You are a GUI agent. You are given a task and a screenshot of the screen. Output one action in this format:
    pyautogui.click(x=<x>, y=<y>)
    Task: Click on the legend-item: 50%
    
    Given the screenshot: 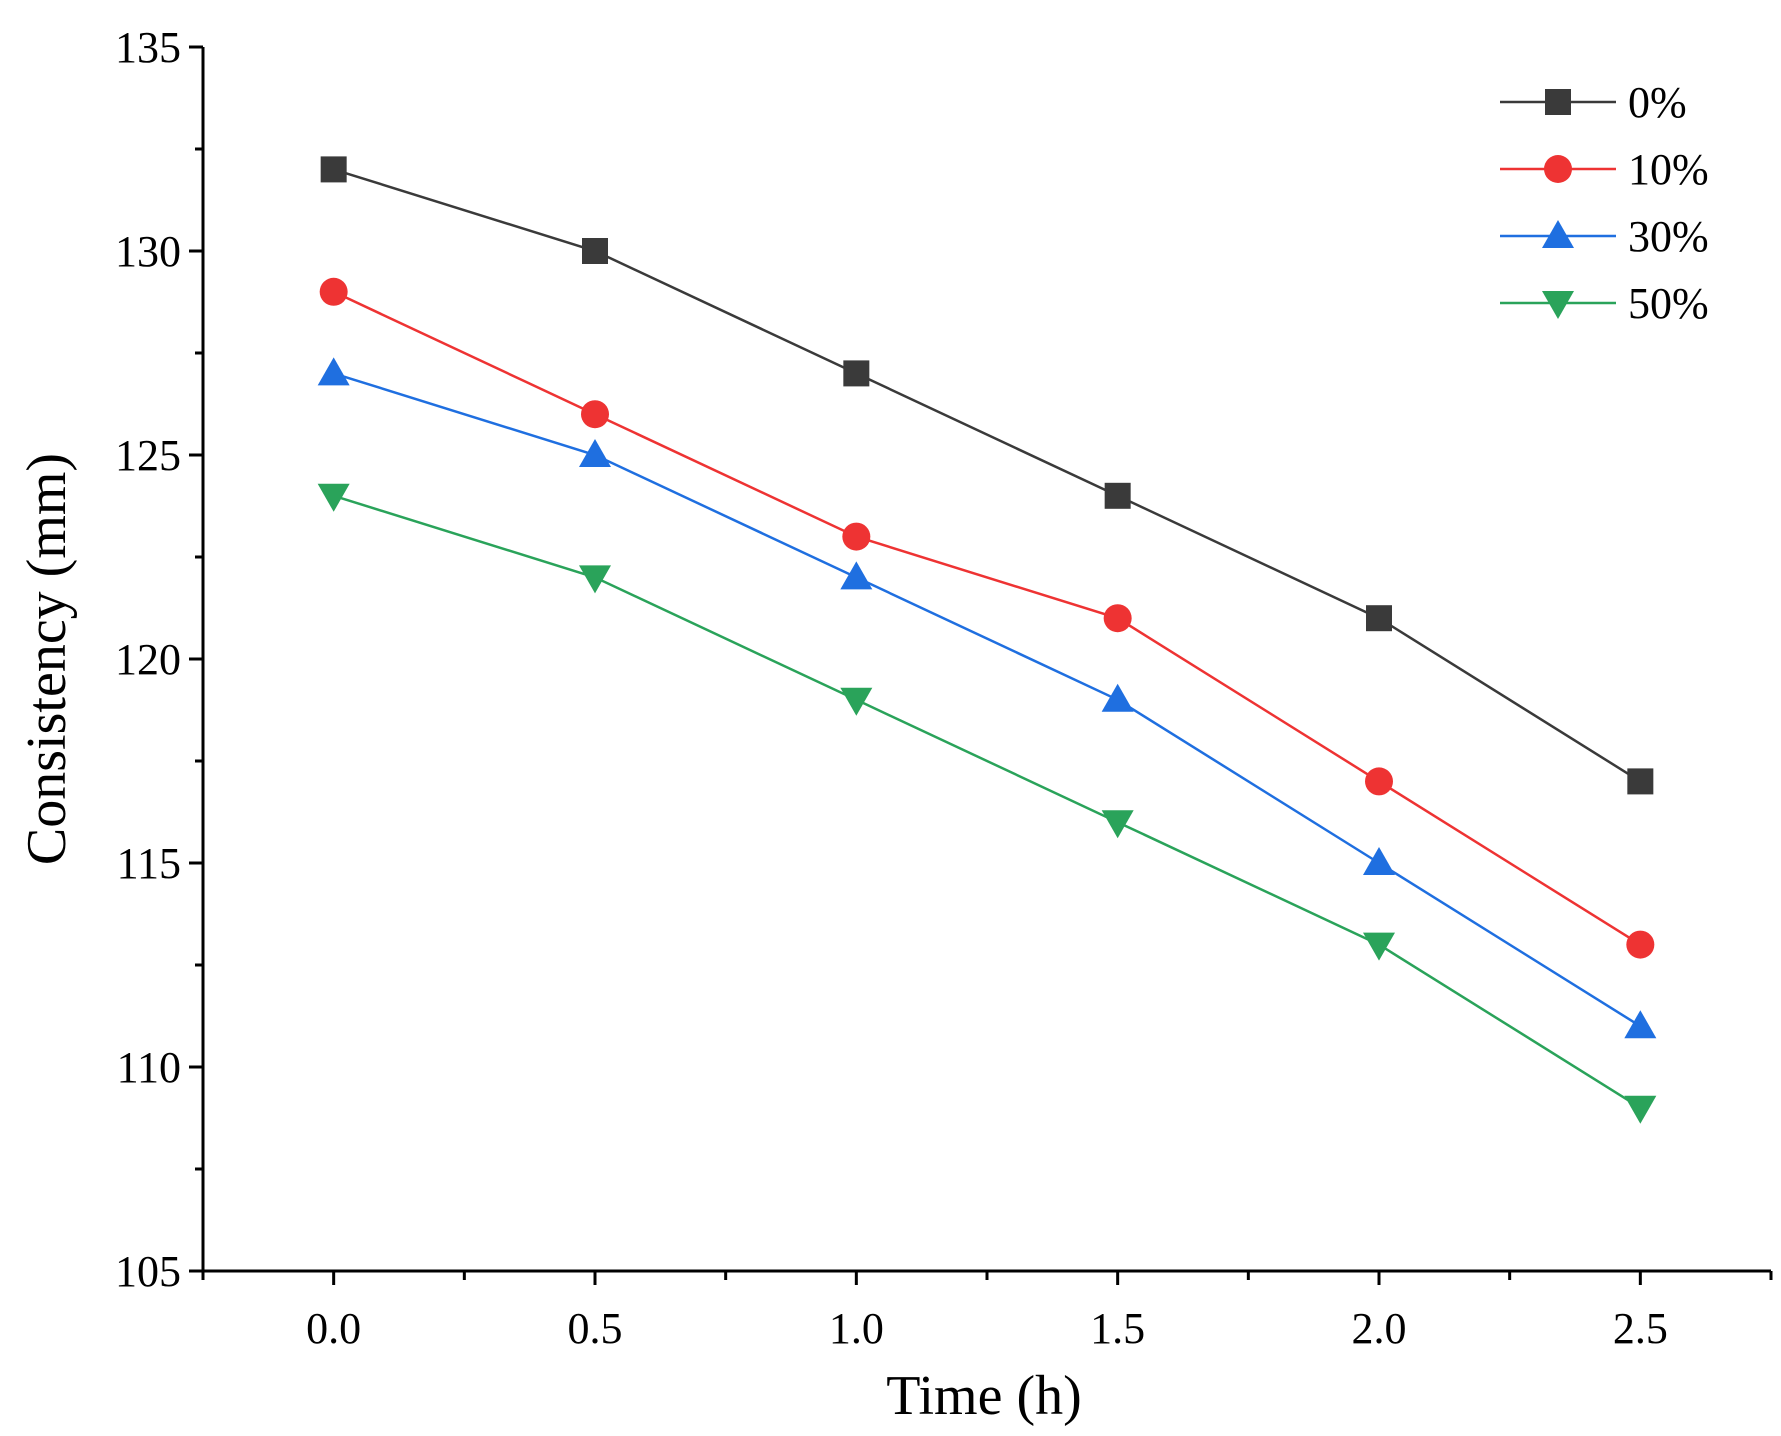 What is the action you would take?
    pyautogui.click(x=1604, y=303)
    